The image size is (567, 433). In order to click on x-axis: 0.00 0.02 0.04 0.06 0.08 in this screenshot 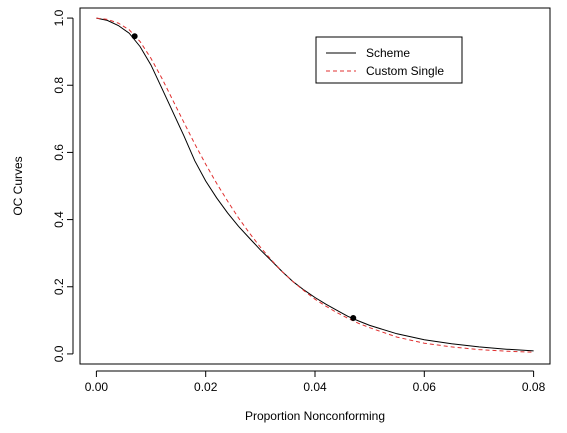, I will do `click(315, 382)`.